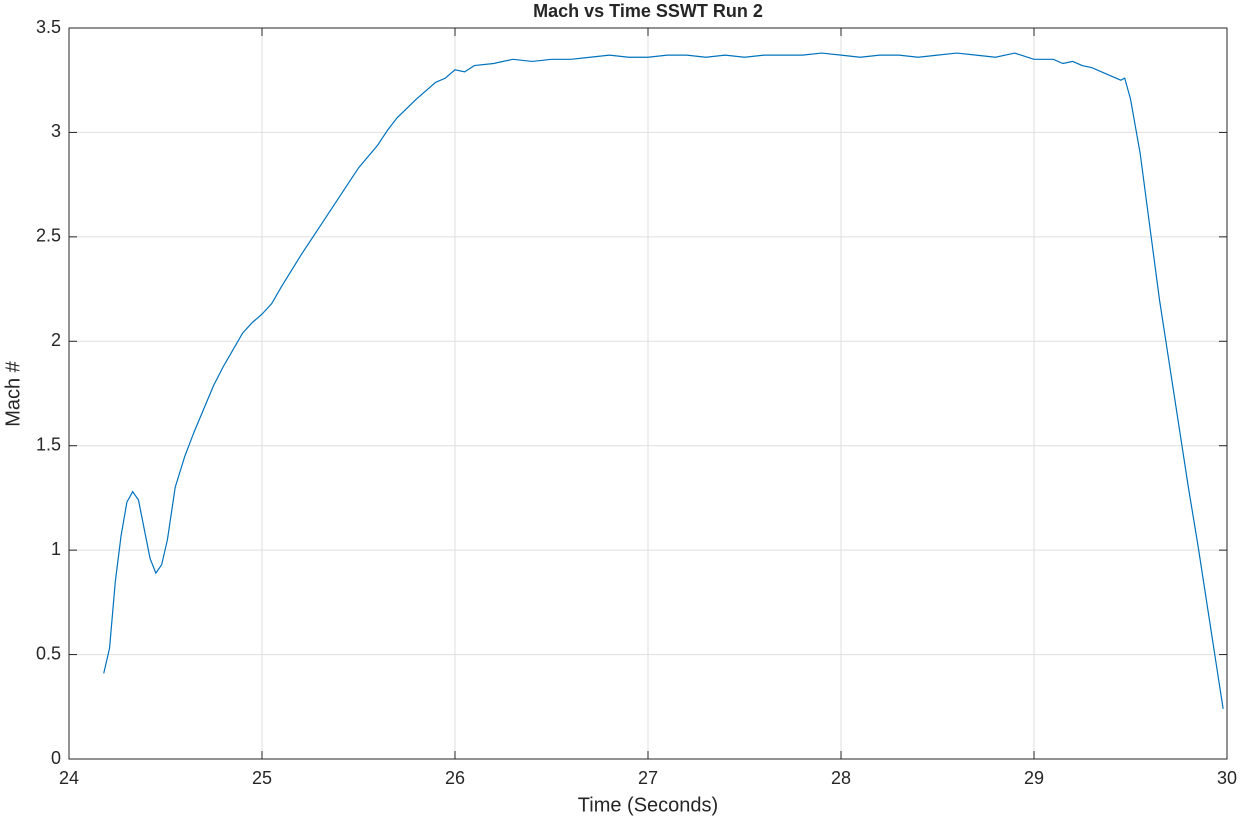 The height and width of the screenshot is (827, 1240). Describe the element at coordinates (841, 778) in the screenshot. I see `x-tick-label: 28` at that location.